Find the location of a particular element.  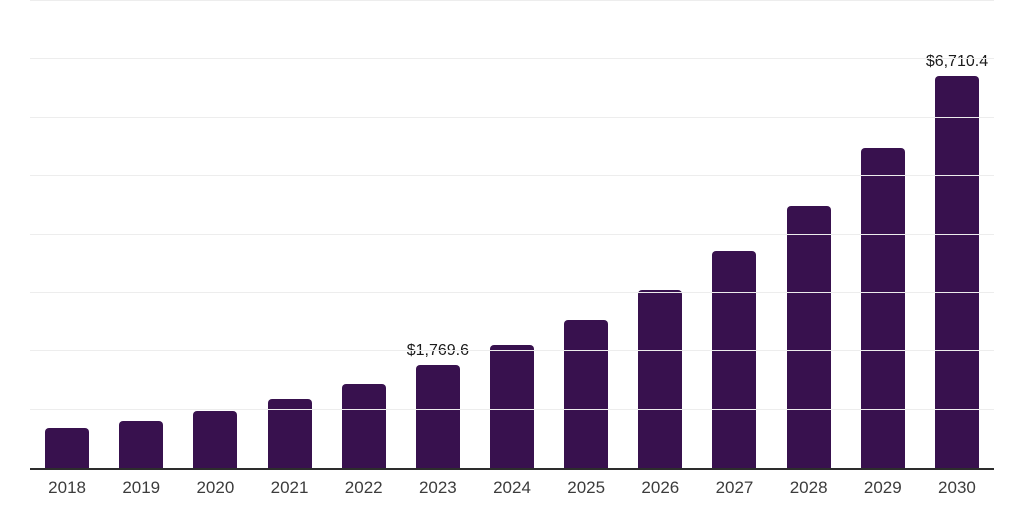

bar-slot-2022 is located at coordinates (364, 234).